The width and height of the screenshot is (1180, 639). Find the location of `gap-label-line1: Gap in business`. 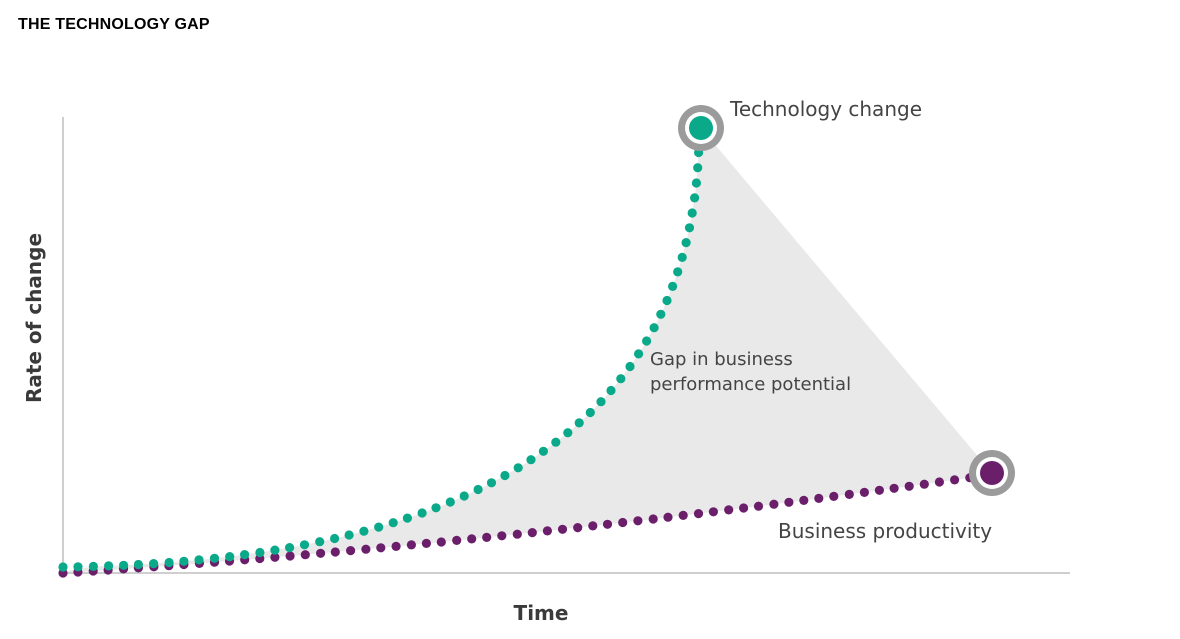

gap-label-line1: Gap in business is located at coordinates (721, 359).